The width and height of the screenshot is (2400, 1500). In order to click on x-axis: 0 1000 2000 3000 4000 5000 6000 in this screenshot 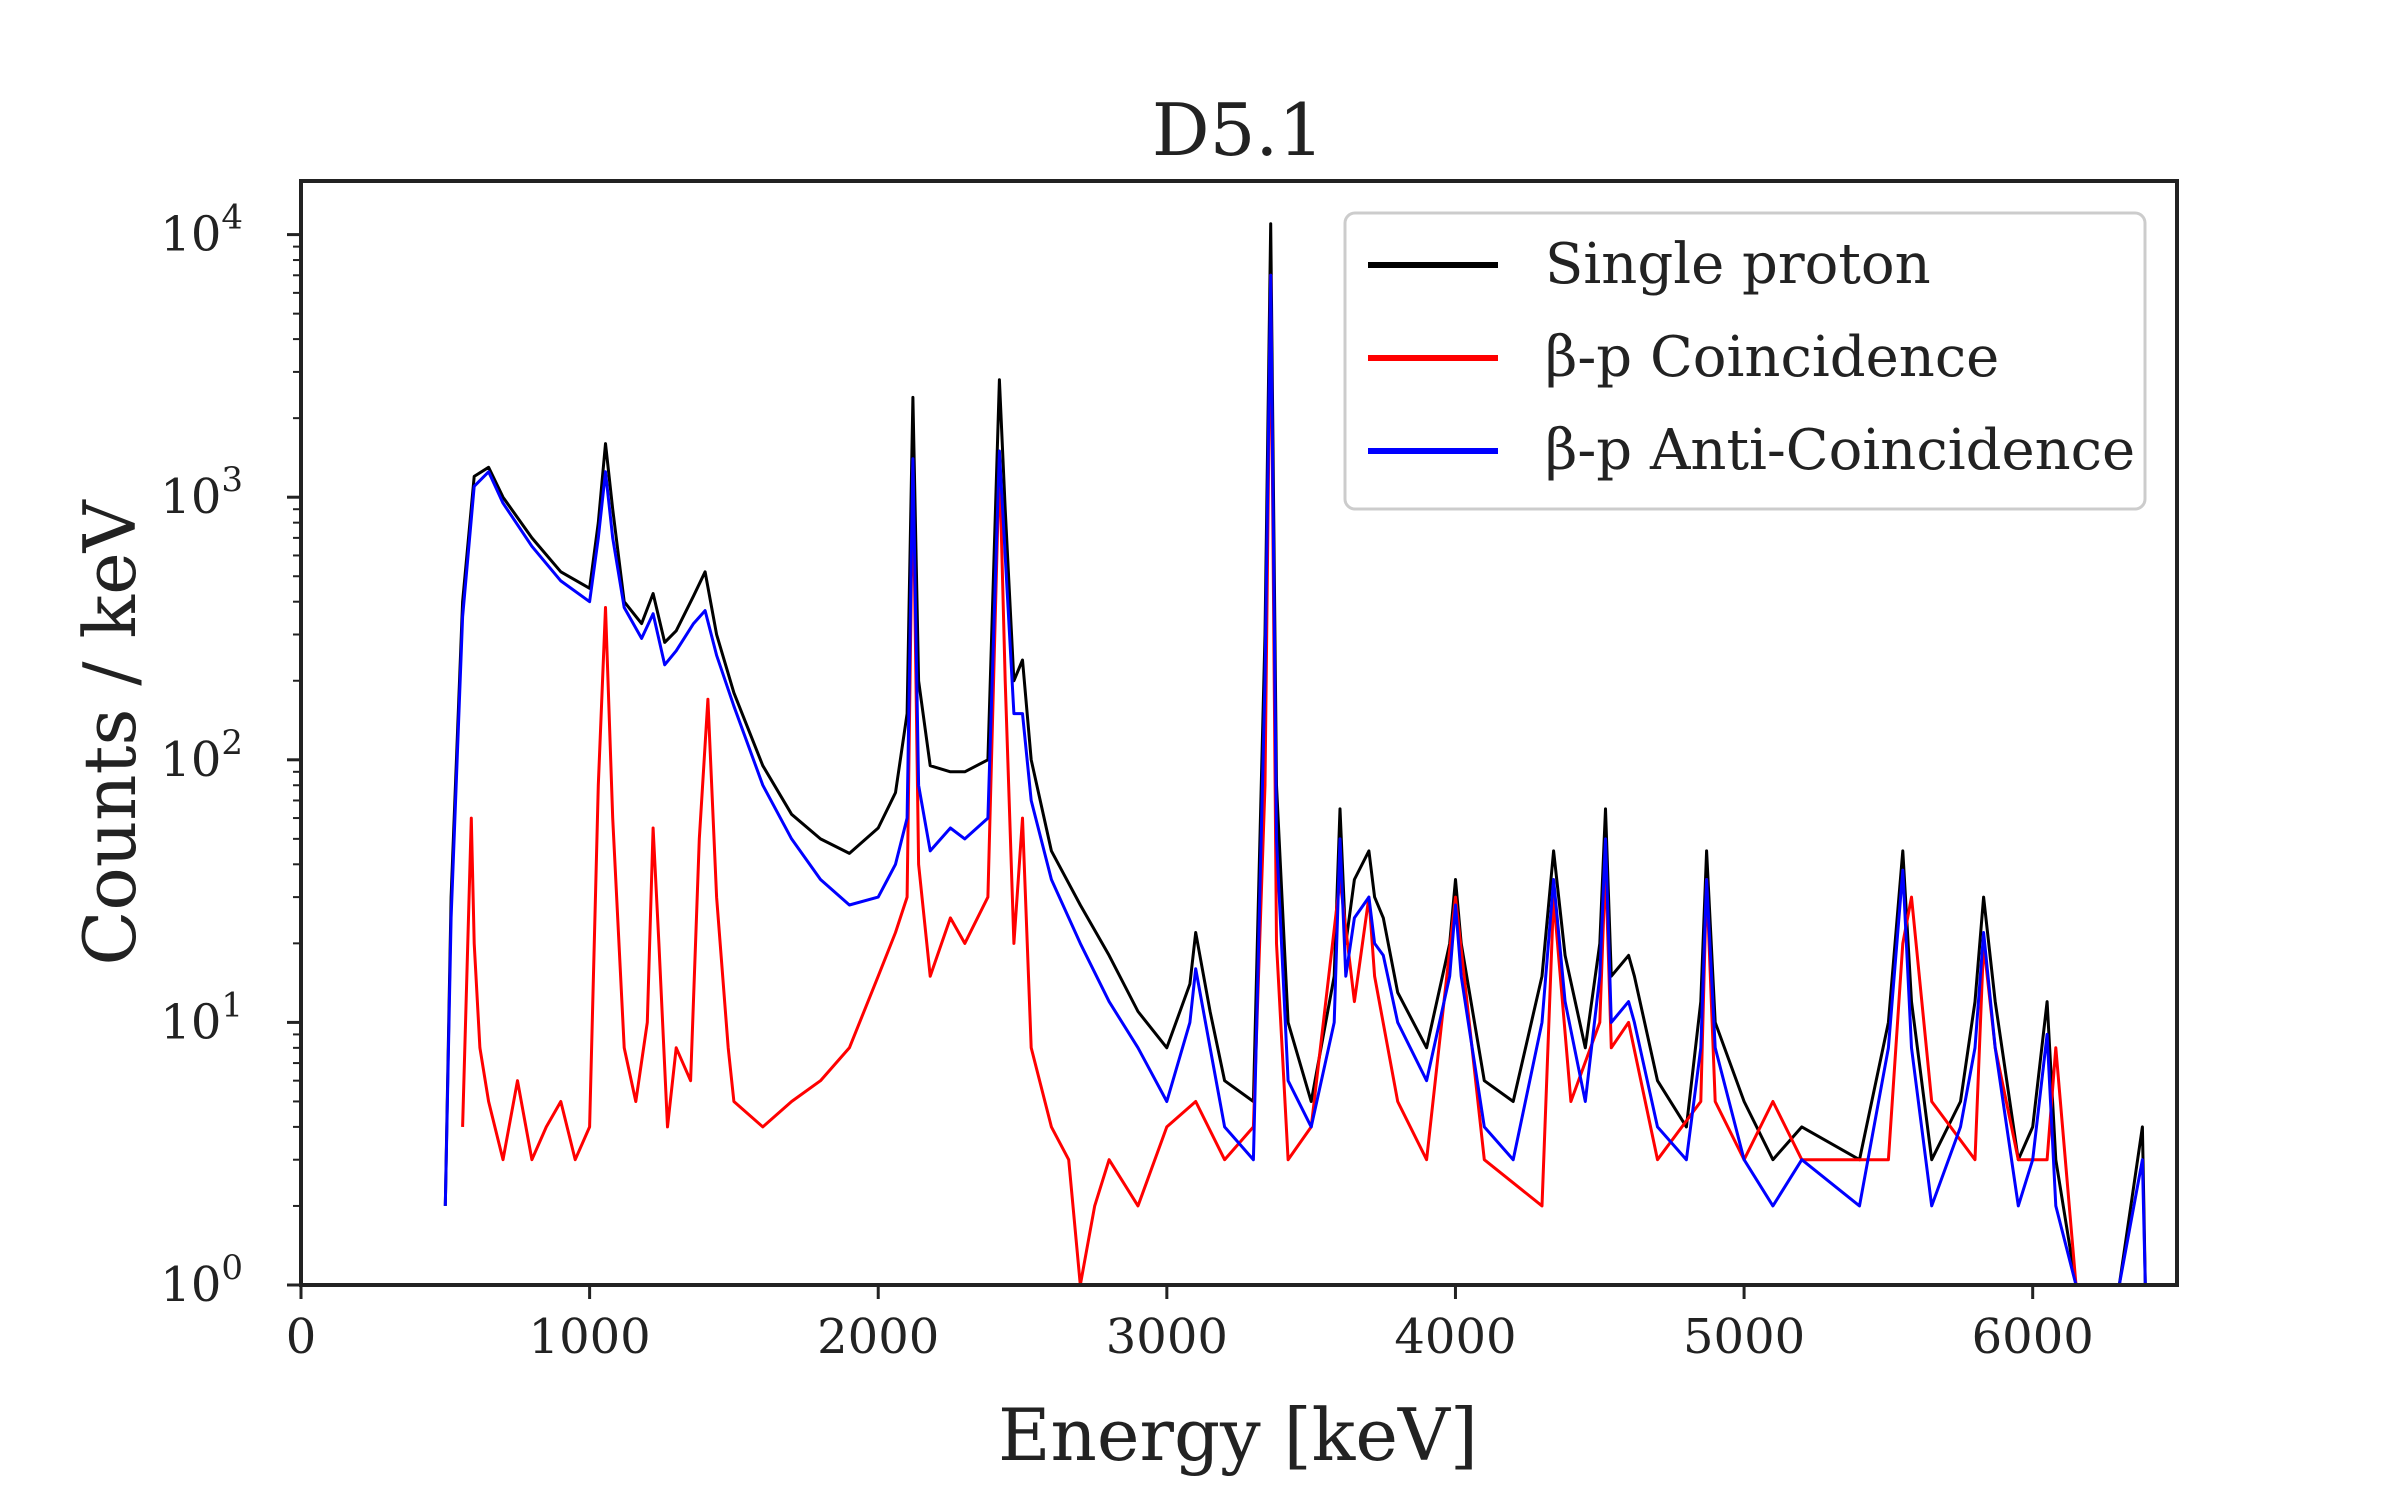, I will do `click(1190, 1325)`.